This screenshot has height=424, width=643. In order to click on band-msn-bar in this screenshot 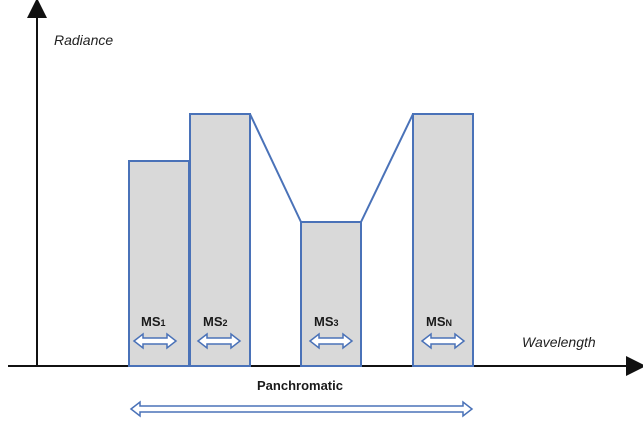, I will do `click(443, 240)`.